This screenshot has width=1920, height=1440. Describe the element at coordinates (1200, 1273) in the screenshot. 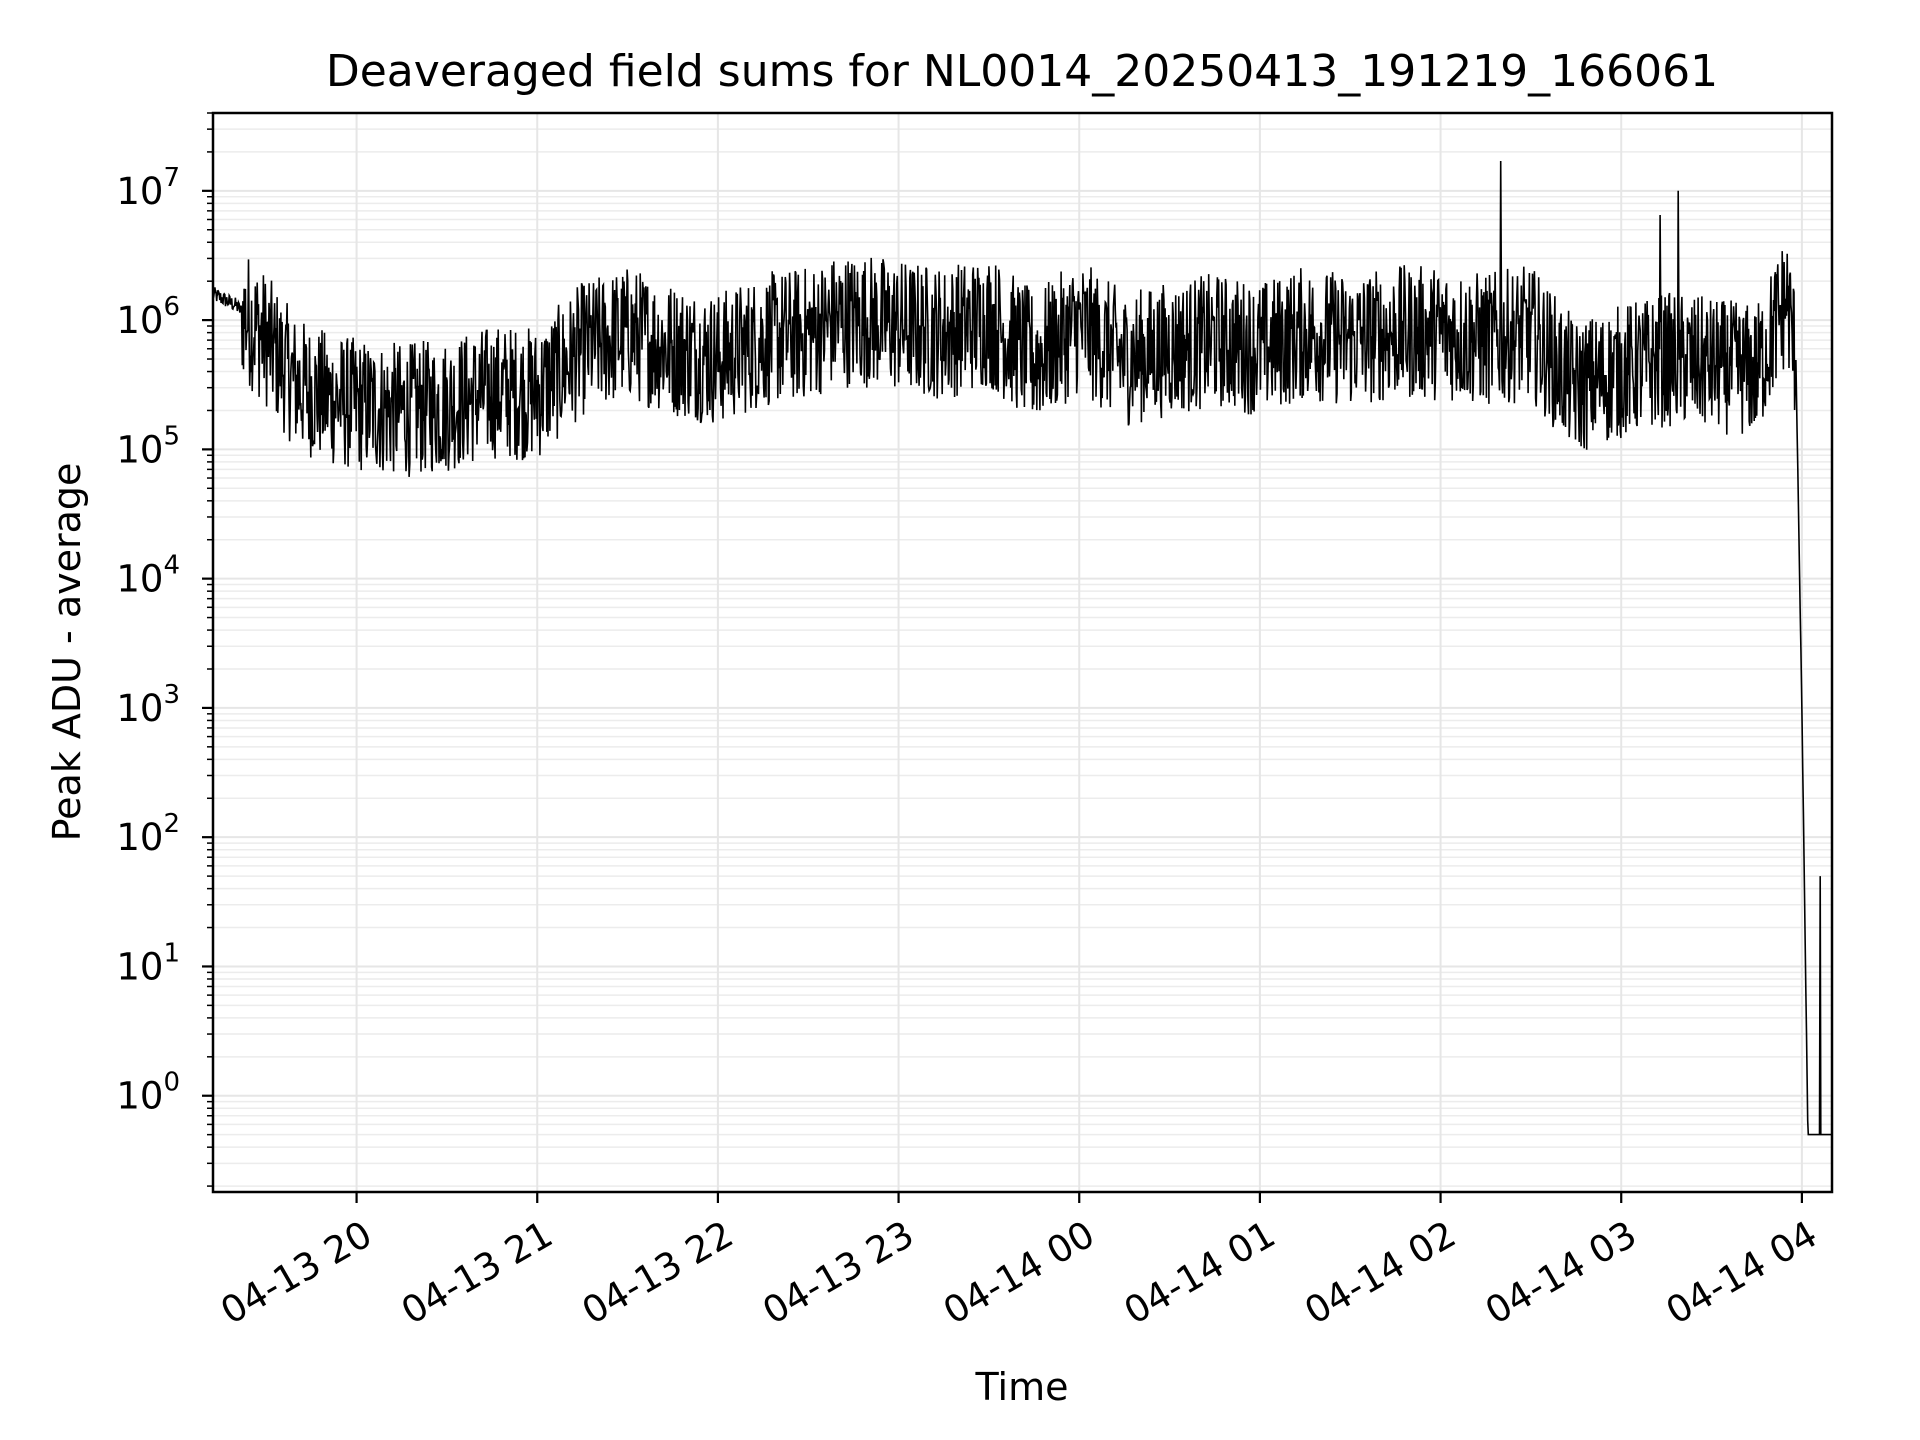

I see `x-tick-label: 04-14 01` at that location.